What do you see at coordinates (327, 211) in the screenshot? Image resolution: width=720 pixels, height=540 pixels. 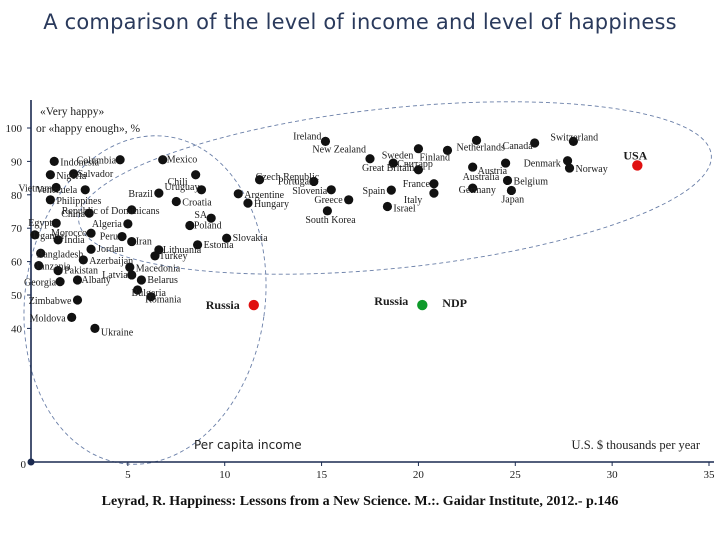 I see `data-point-south-korea` at bounding box center [327, 211].